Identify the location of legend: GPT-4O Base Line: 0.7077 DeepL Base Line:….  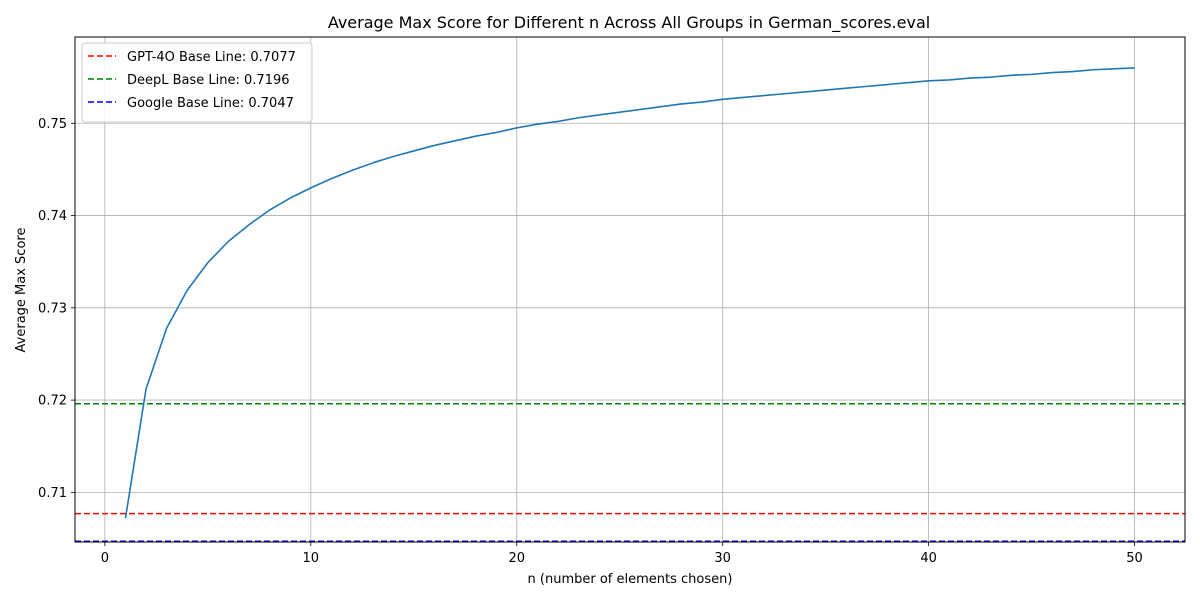
(197, 82).